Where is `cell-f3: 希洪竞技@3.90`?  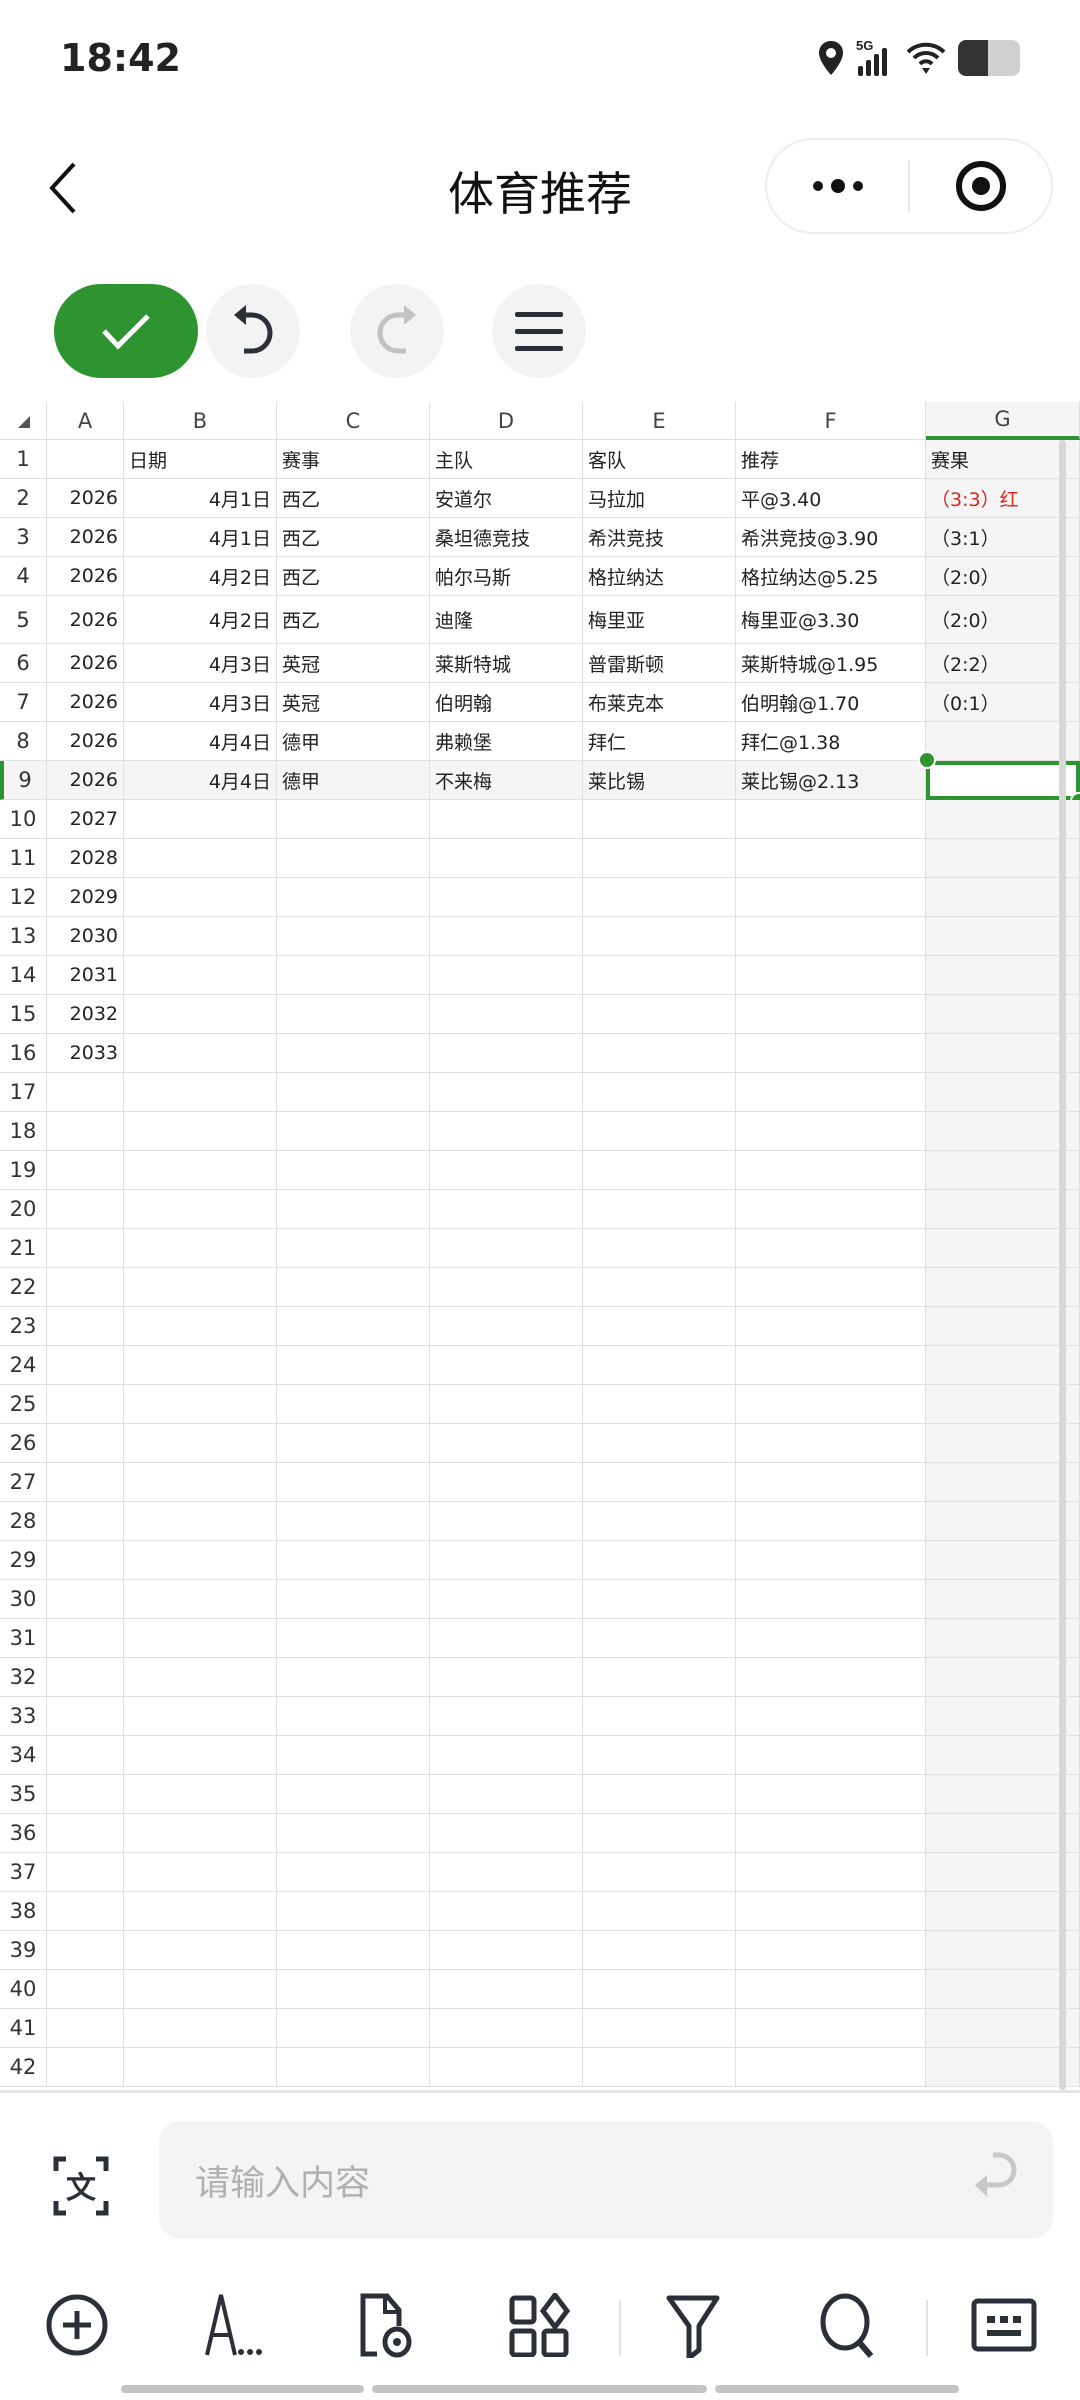 cell-f3: 希洪竞技@3.90 is located at coordinates (831, 537).